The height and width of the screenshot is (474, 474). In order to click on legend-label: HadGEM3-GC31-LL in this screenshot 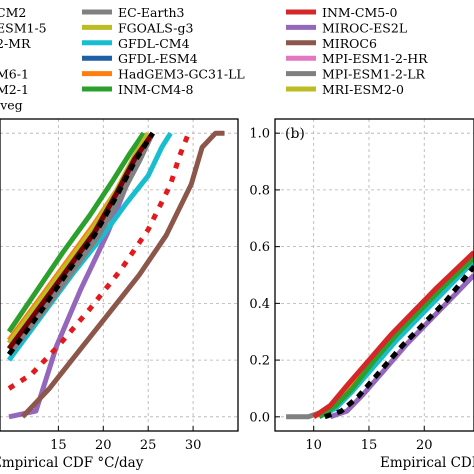, I will do `click(181, 74)`.